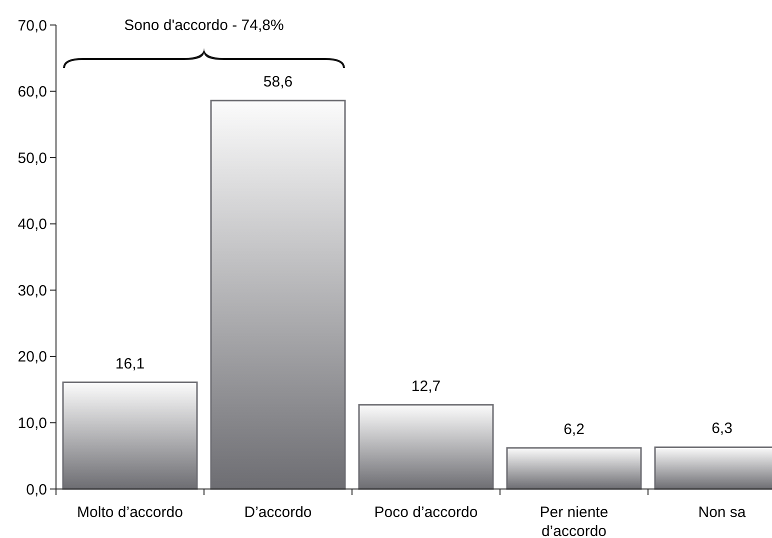 This screenshot has height=538, width=772. Describe the element at coordinates (574, 521) in the screenshot. I see `x-tick-label: Per niente d’accordo` at that location.